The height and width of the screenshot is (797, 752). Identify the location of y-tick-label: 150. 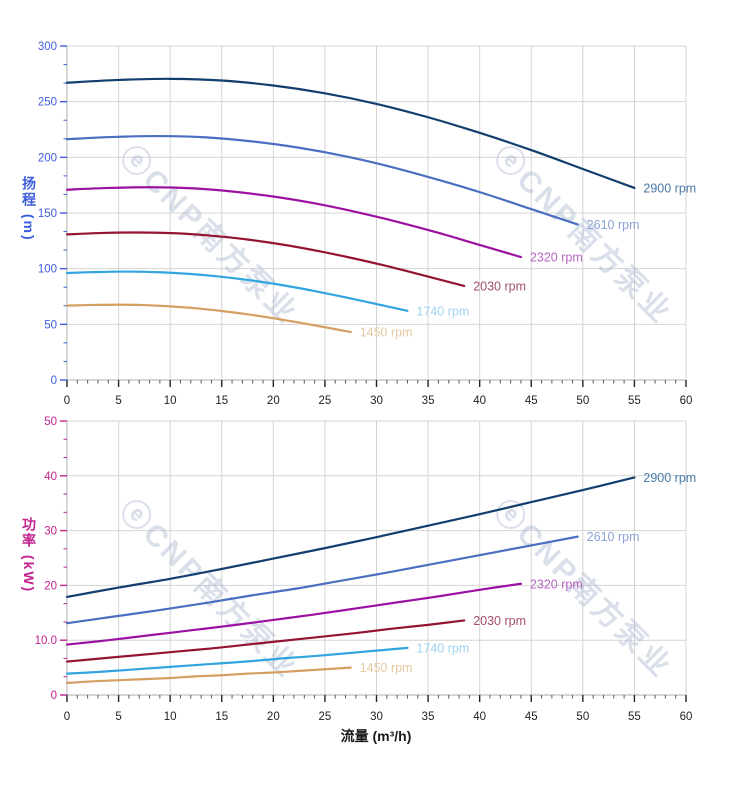
(47, 214).